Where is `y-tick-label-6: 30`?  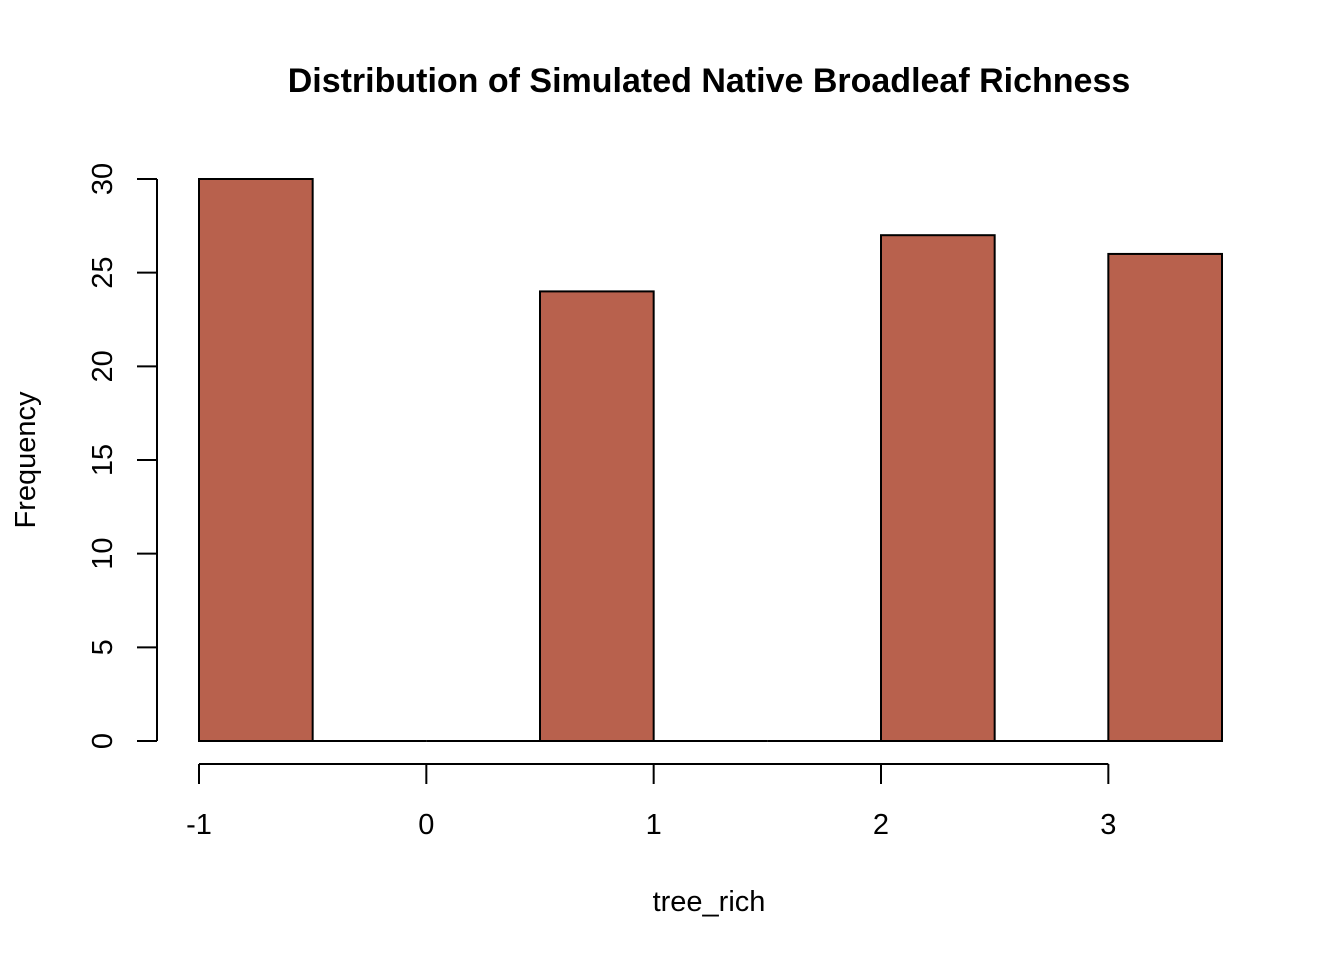
y-tick-label-6: 30 is located at coordinates (103, 179).